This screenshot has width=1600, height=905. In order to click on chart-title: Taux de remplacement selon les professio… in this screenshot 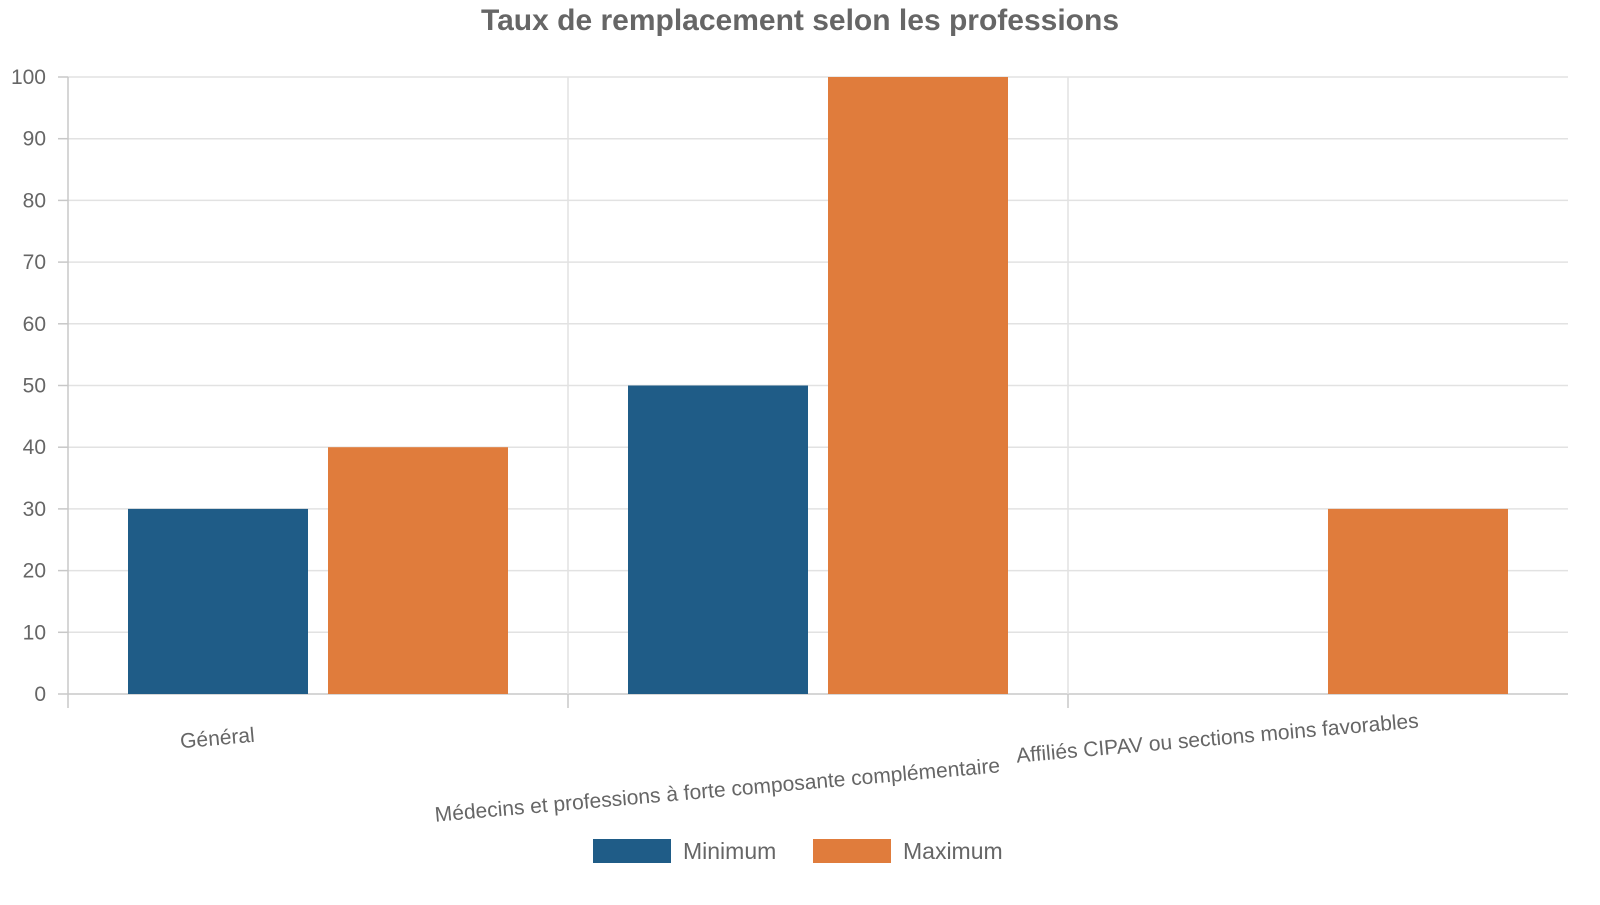, I will do `click(800, 20)`.